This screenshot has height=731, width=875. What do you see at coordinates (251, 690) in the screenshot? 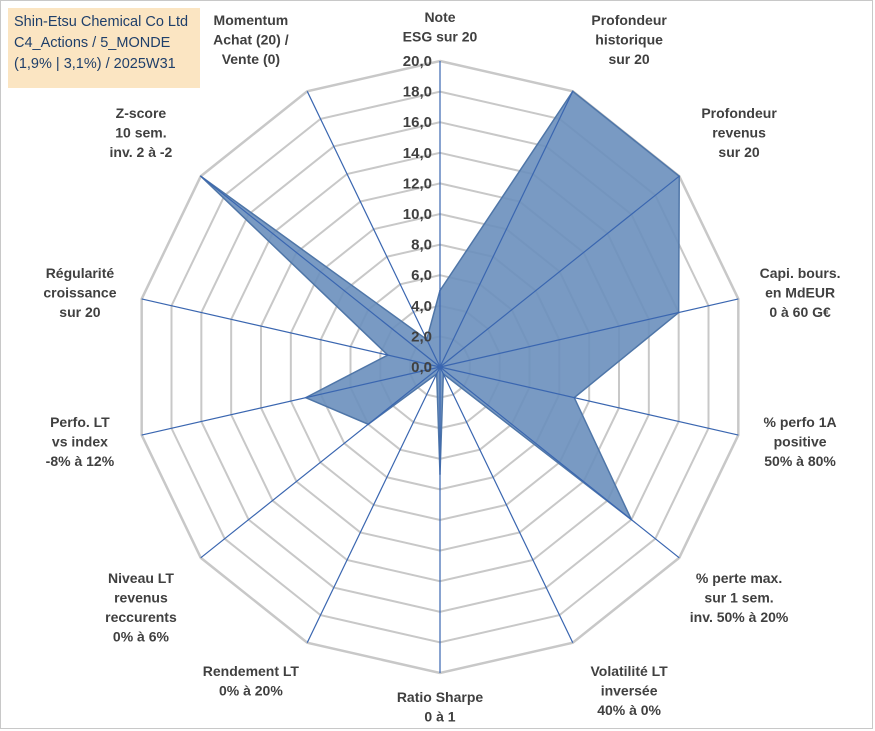
I see `axis-label-line: 0% à 20%` at bounding box center [251, 690].